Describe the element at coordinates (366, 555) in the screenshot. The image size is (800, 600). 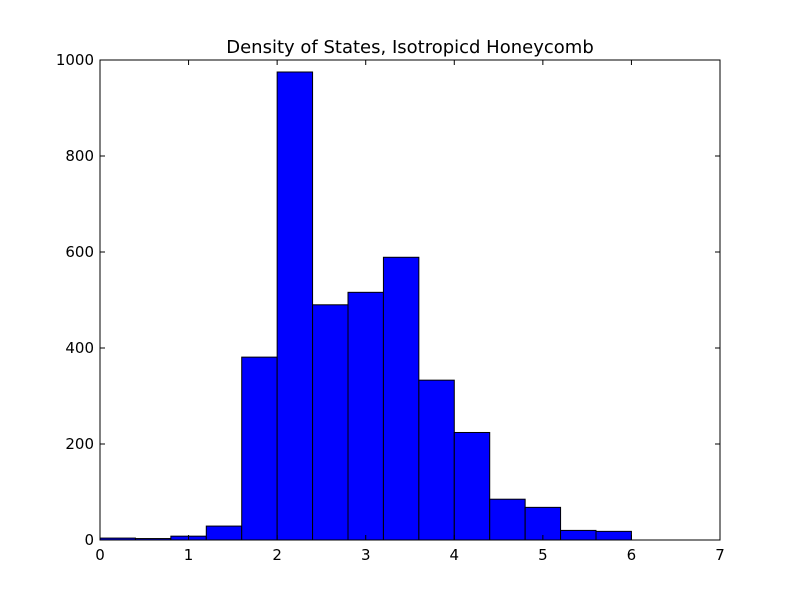
I see `x-tick-label-3: 3` at that location.